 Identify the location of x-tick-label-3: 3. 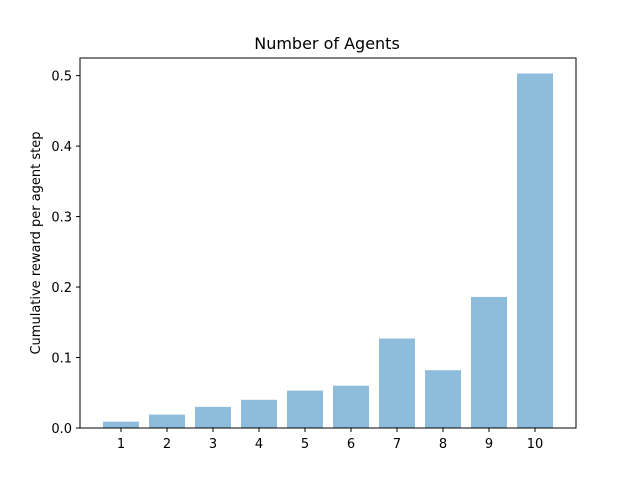
(213, 444).